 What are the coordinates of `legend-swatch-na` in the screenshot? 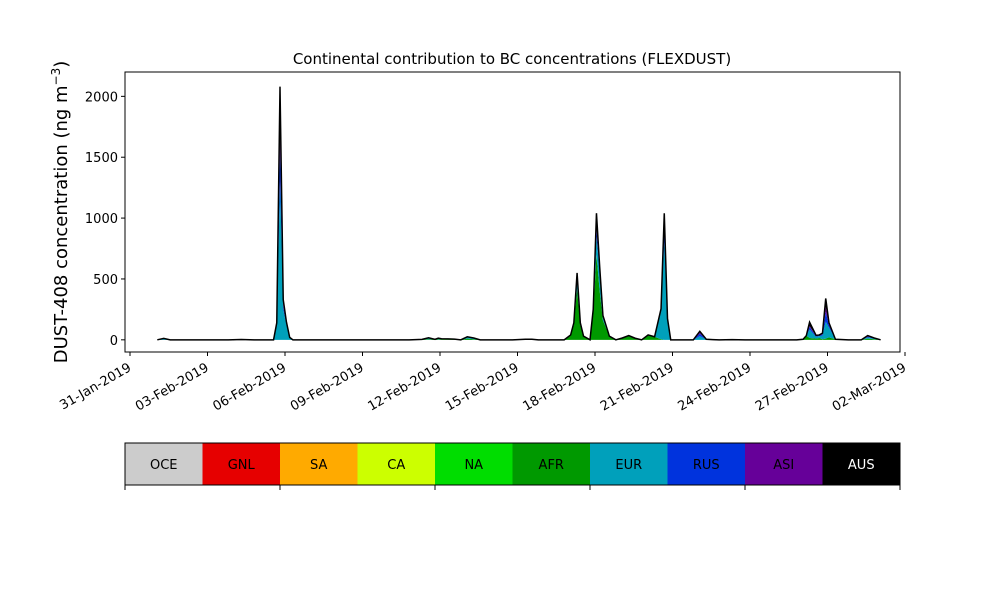 It's located at (474, 464).